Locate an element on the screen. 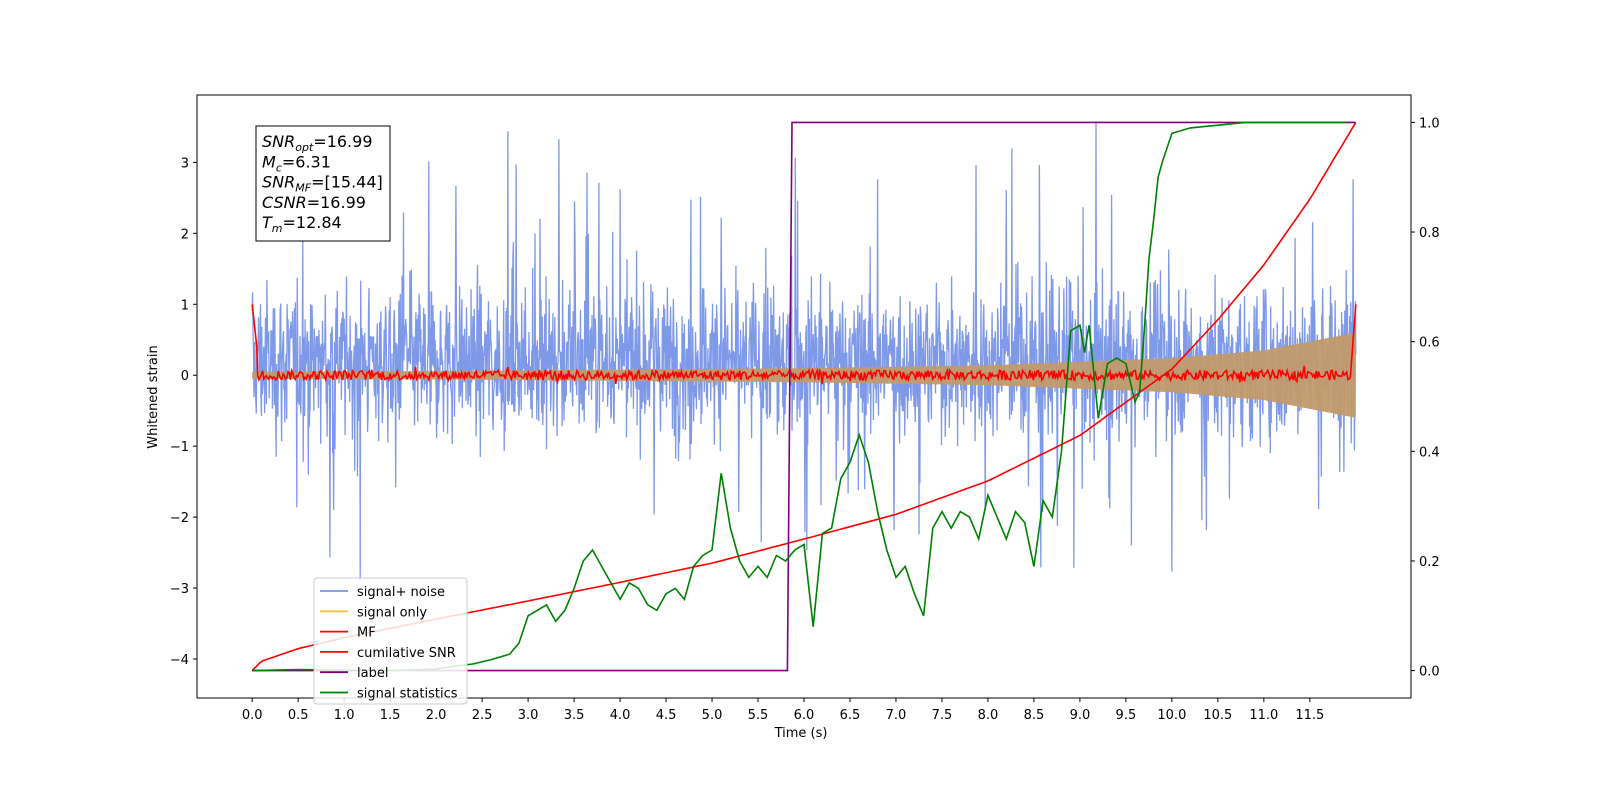 Image resolution: width=1600 pixels, height=800 pixels. annotation-line: SNRMF=[15.44] is located at coordinates (322, 184).